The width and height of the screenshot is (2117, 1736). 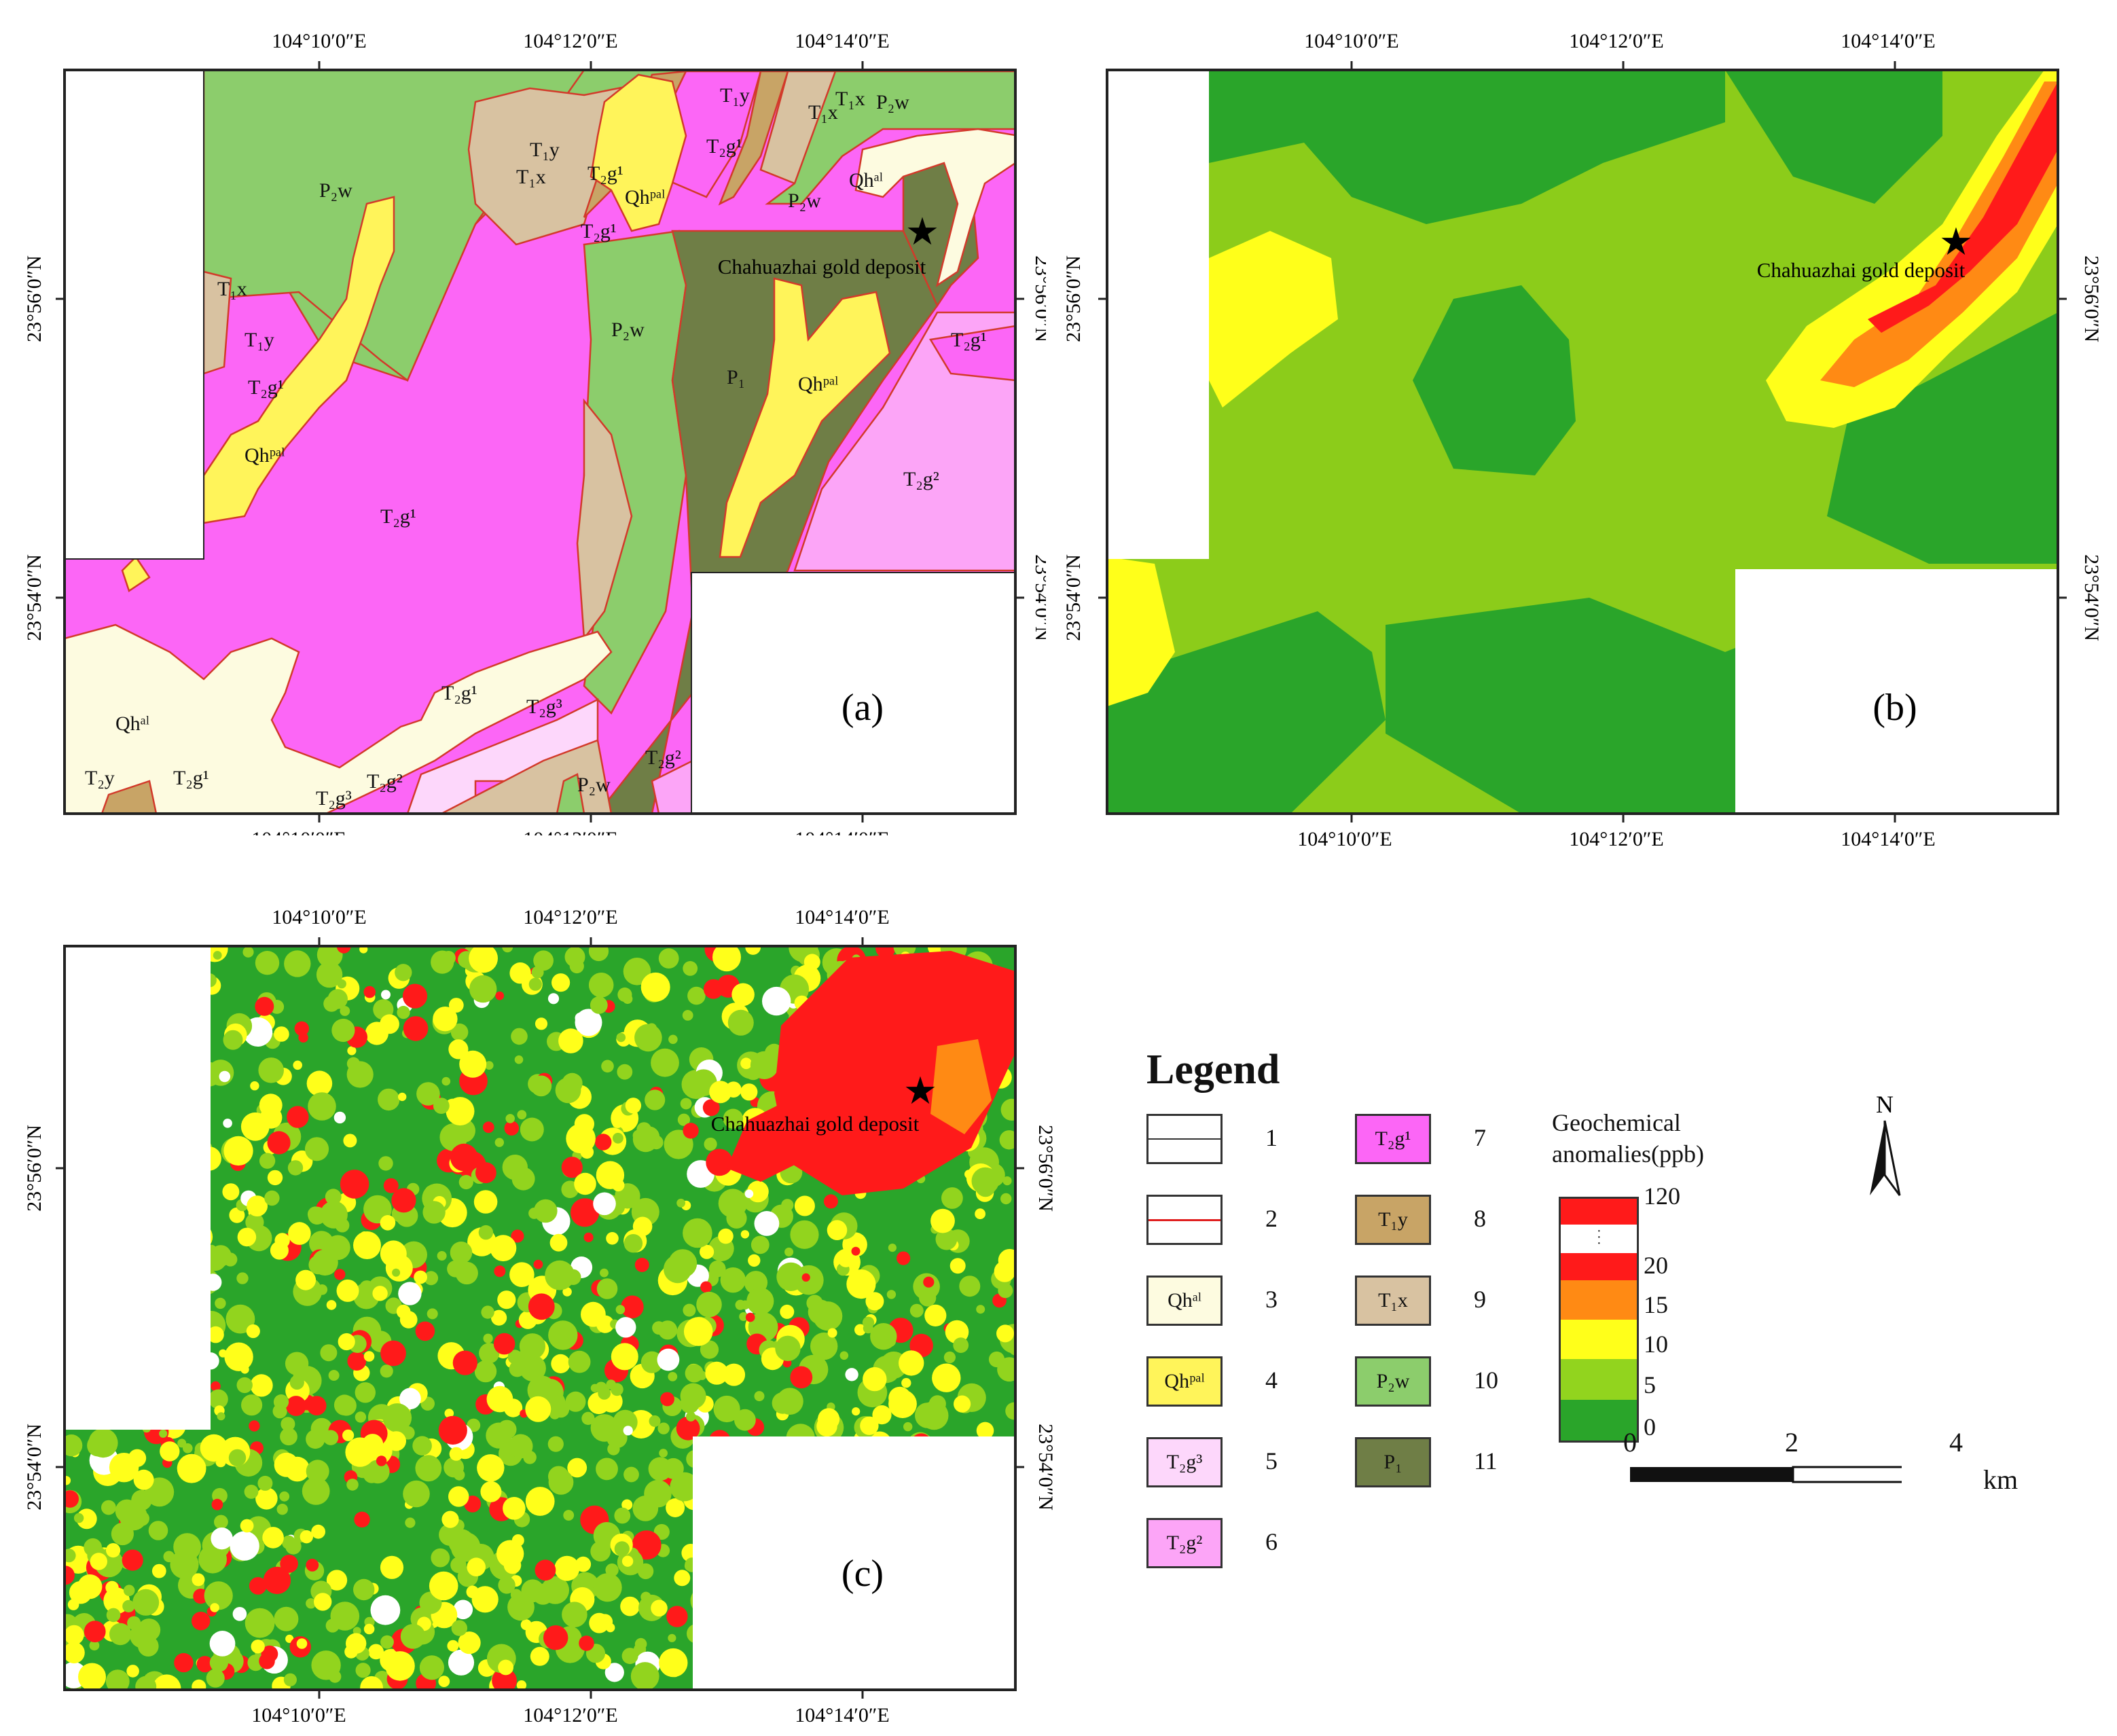 What do you see at coordinates (842, 41) in the screenshot?
I see `top-tick-3: 104°14′0″E` at bounding box center [842, 41].